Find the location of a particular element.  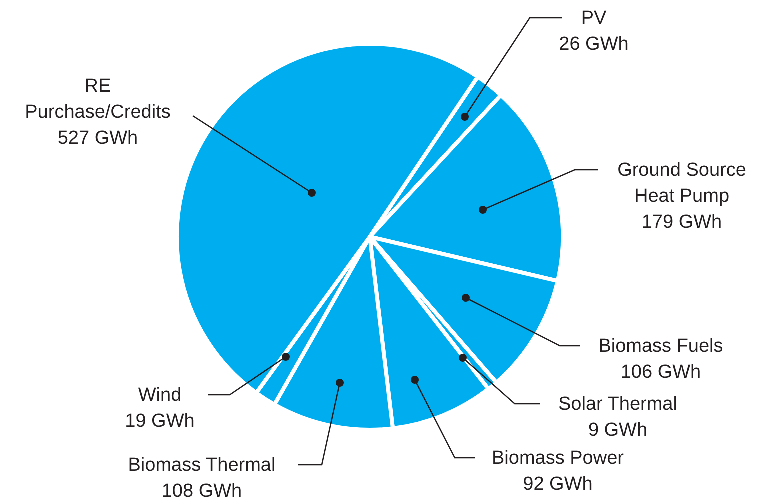

slice-label: Ground Source Heat Pump is located at coordinates (682, 183).